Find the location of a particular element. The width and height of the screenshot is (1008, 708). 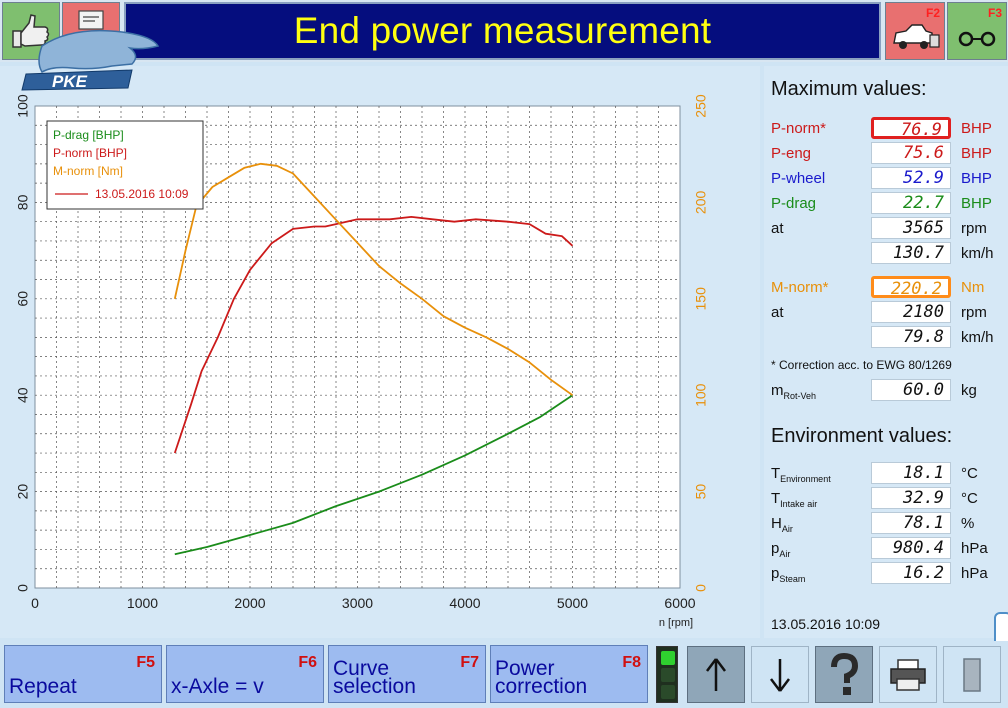

air-pressure-value: 980.4 is located at coordinates (911, 548).